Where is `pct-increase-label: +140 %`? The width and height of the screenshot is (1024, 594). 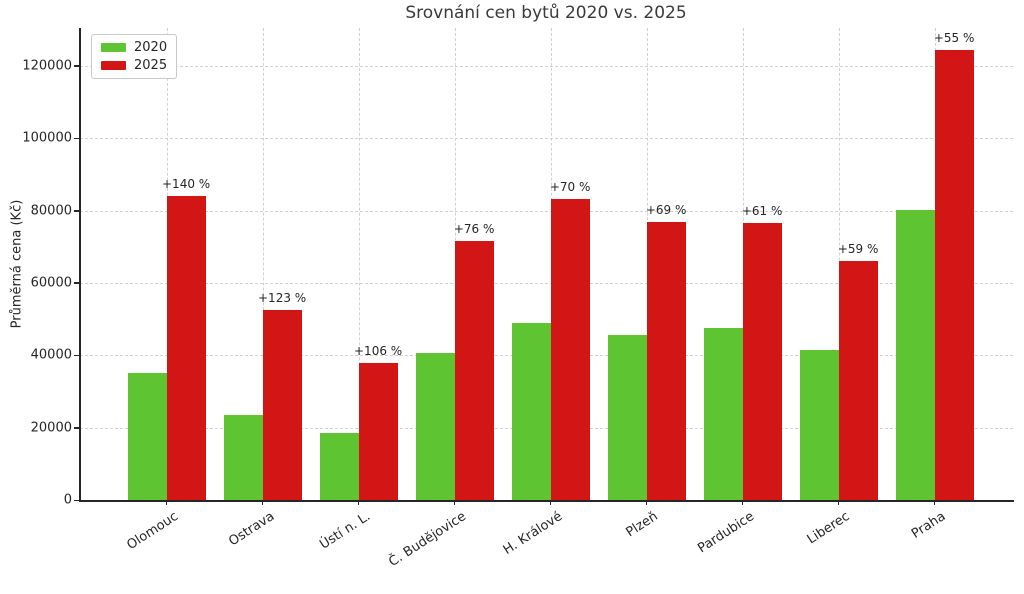 pct-increase-label: +140 % is located at coordinates (186, 184).